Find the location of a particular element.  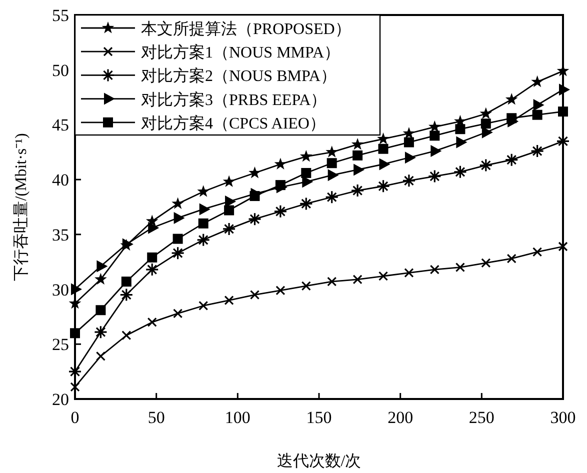

y-tick-label: 40 is located at coordinates (60, 180).